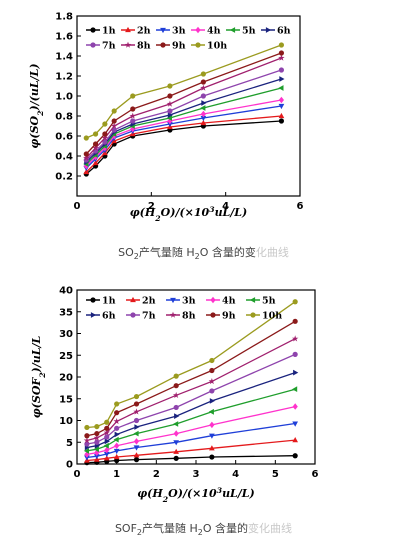 This screenshot has height=554, width=407. I want to click on sof2-ytick-label: 40, so click(66, 291).